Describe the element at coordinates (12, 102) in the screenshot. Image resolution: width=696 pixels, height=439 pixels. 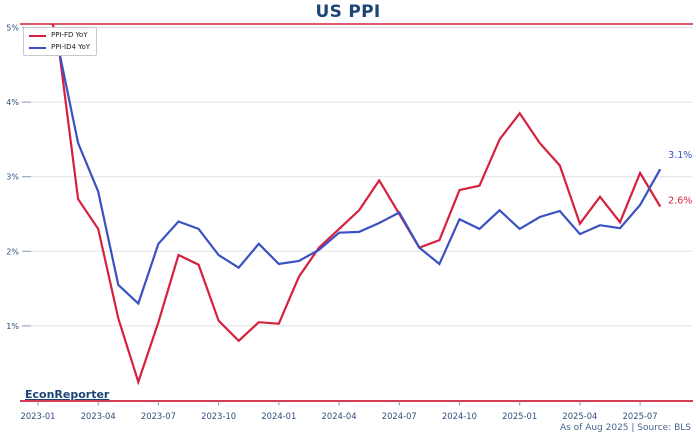
I see `y-axis-label: 4%` at that location.